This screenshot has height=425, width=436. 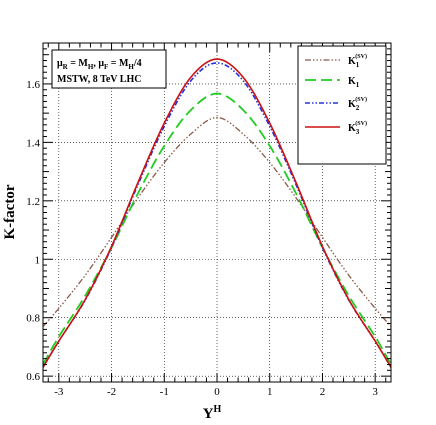 What do you see at coordinates (99, 79) in the screenshot?
I see `info-box-pdf-line: MSTW, 8 TeV LHC` at bounding box center [99, 79].